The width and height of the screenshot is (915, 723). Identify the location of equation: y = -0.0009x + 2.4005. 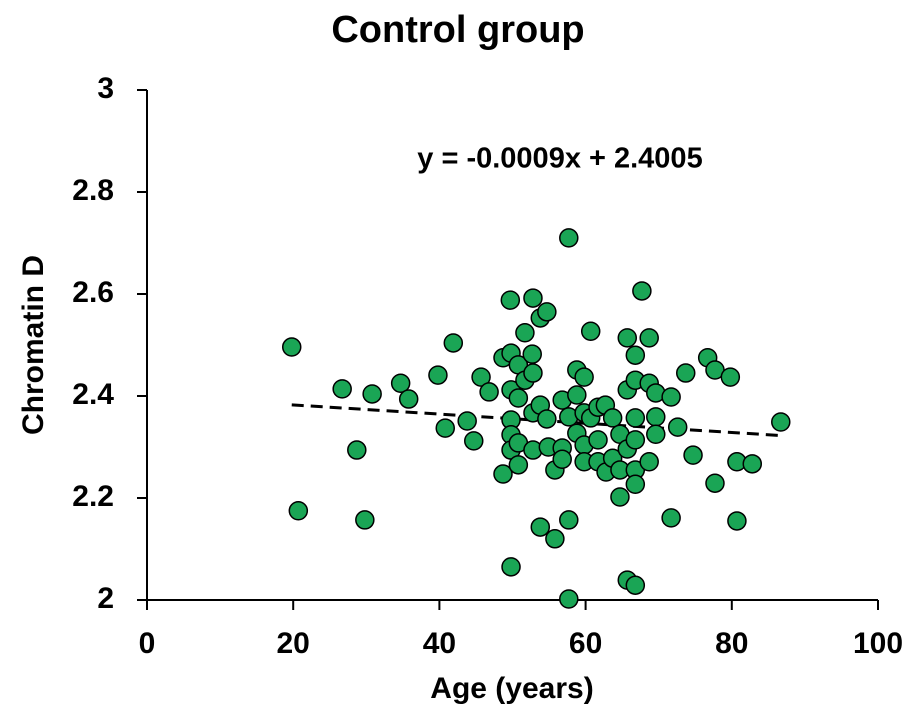
(559, 159).